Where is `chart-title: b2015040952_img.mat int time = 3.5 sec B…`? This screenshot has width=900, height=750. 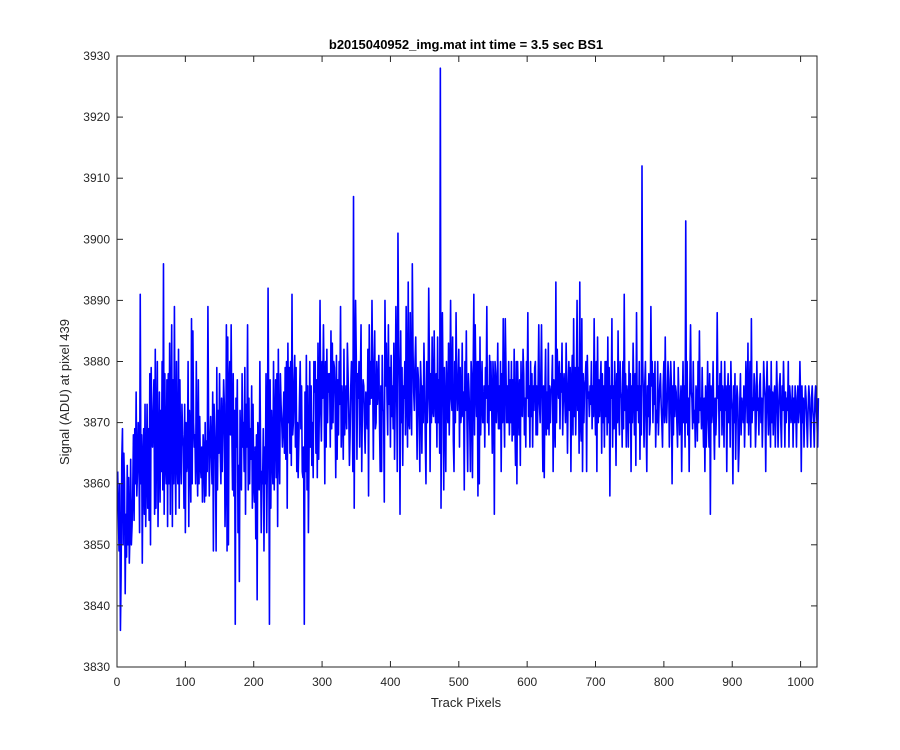 chart-title: b2015040952_img.mat int time = 3.5 sec B… is located at coordinates (466, 44).